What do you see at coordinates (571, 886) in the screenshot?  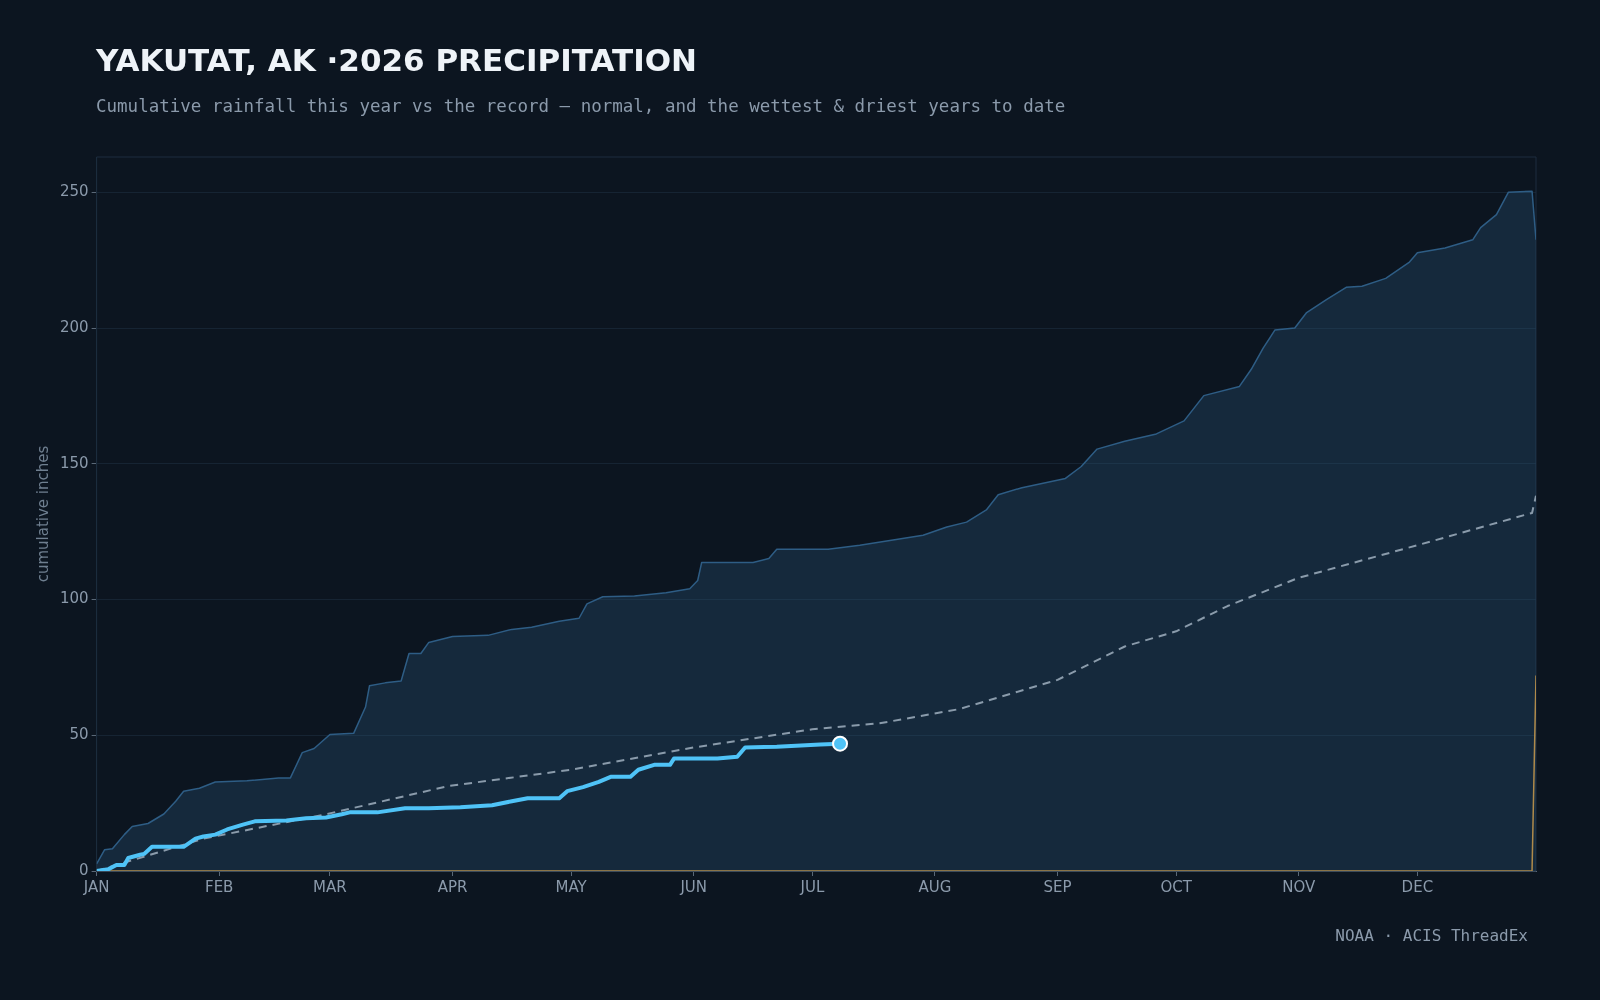 I see `x-tick-label: MAY` at bounding box center [571, 886].